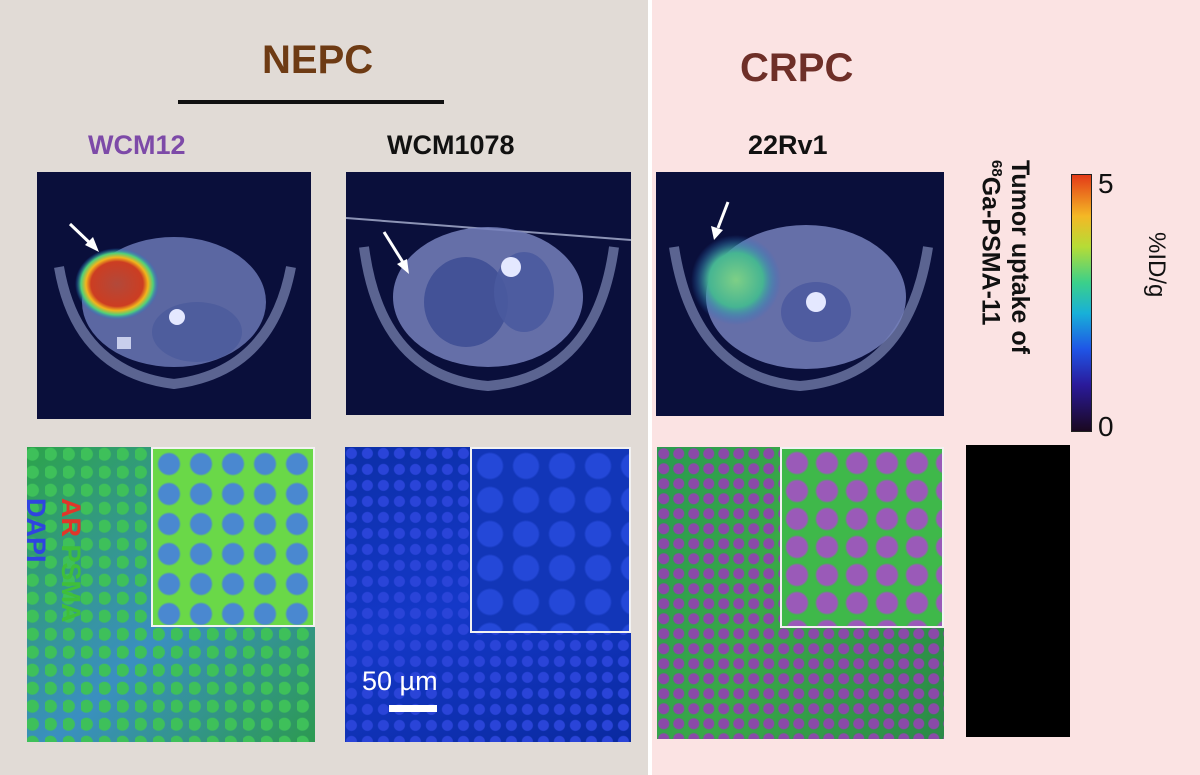  Describe the element at coordinates (137, 145) in the screenshot. I see `model-label-wcm12: WCM12` at that location.